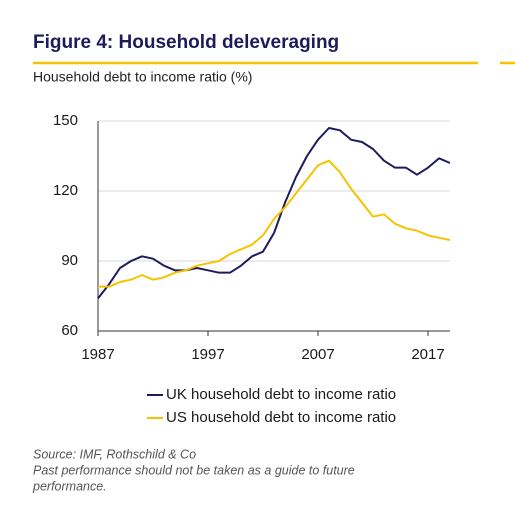  What do you see at coordinates (97, 354) in the screenshot?
I see `x-tick-label: 1987` at bounding box center [97, 354].